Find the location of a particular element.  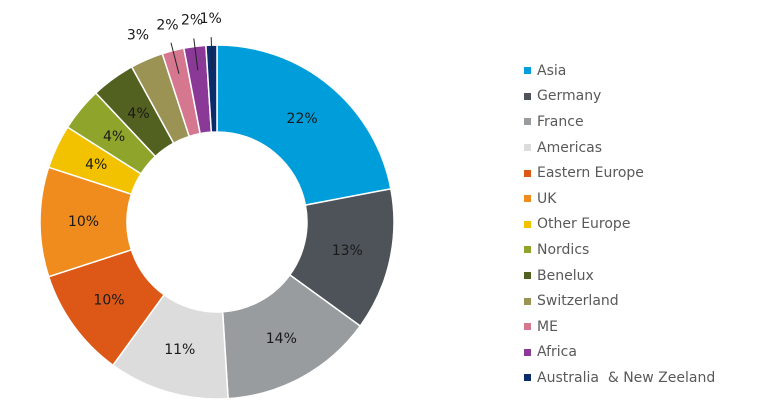

legend-label: Benelux is located at coordinates (565, 275).